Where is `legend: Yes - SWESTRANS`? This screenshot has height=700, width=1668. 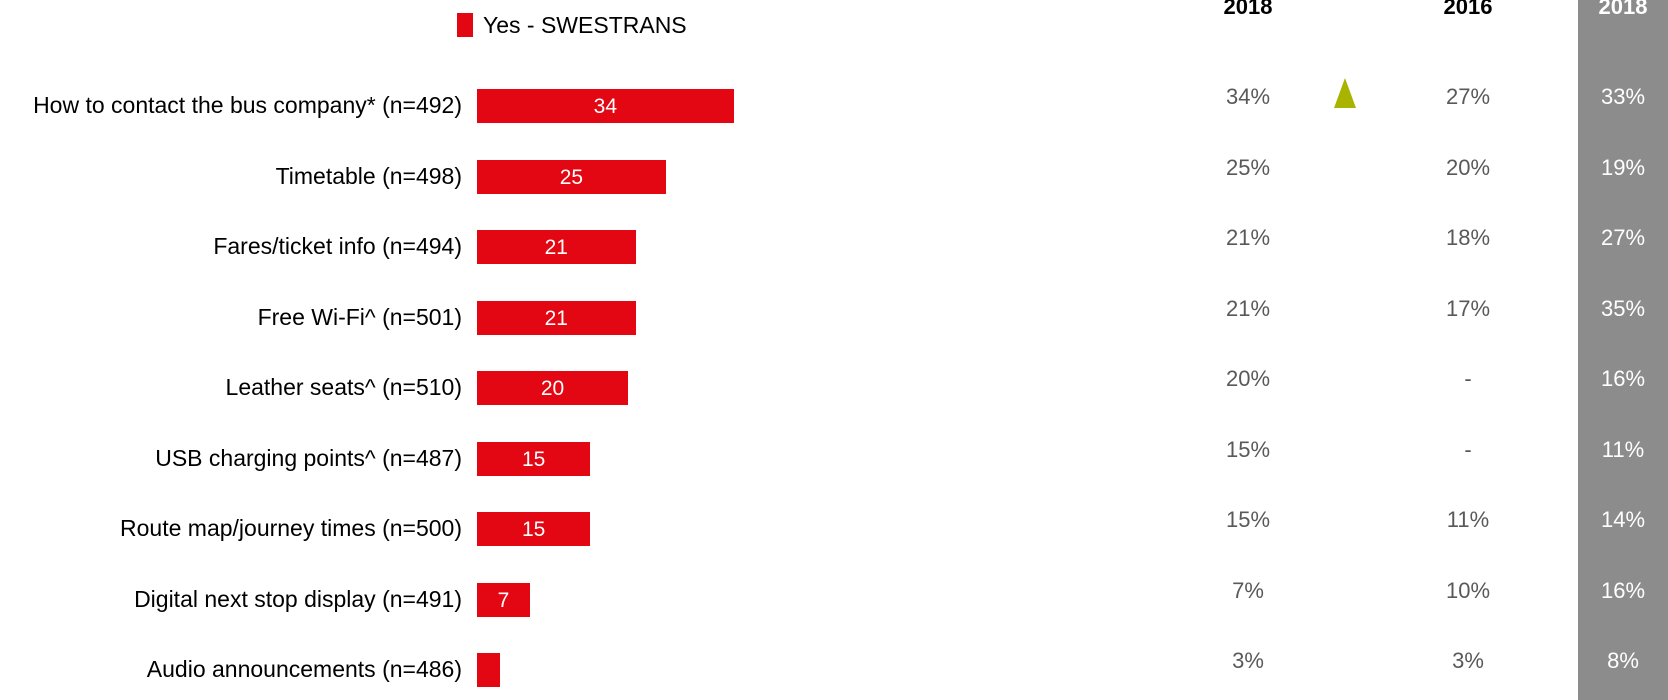 legend: Yes - SWESTRANS is located at coordinates (572, 25).